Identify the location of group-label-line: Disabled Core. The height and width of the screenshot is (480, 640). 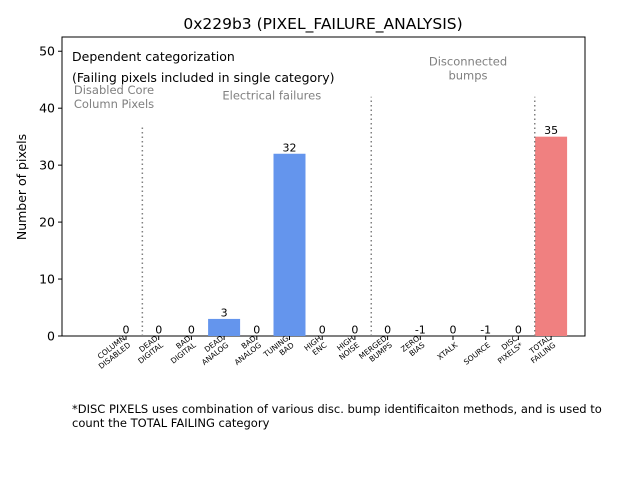
(114, 90).